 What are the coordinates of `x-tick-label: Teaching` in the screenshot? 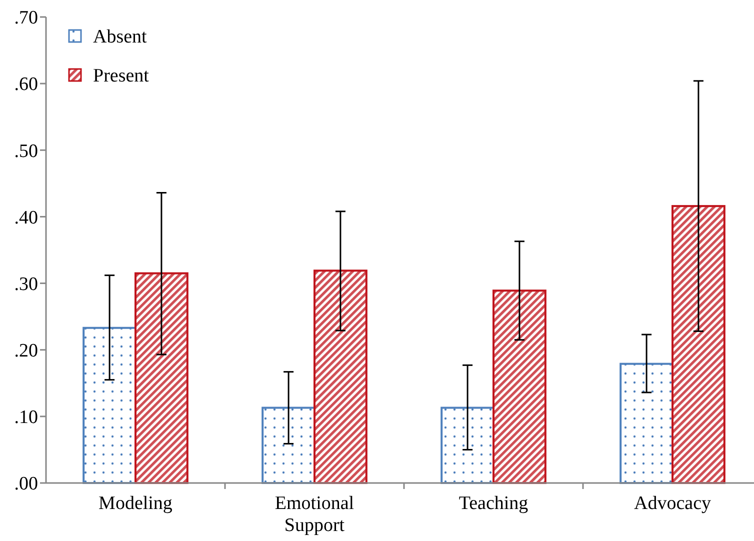 It's located at (493, 503).